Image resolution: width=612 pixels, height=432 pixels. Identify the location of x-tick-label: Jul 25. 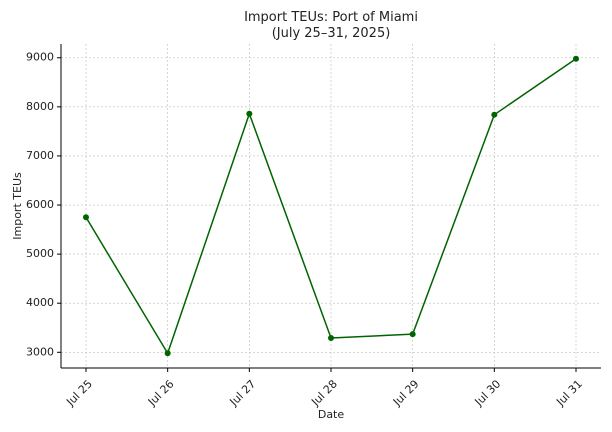
(79, 393).